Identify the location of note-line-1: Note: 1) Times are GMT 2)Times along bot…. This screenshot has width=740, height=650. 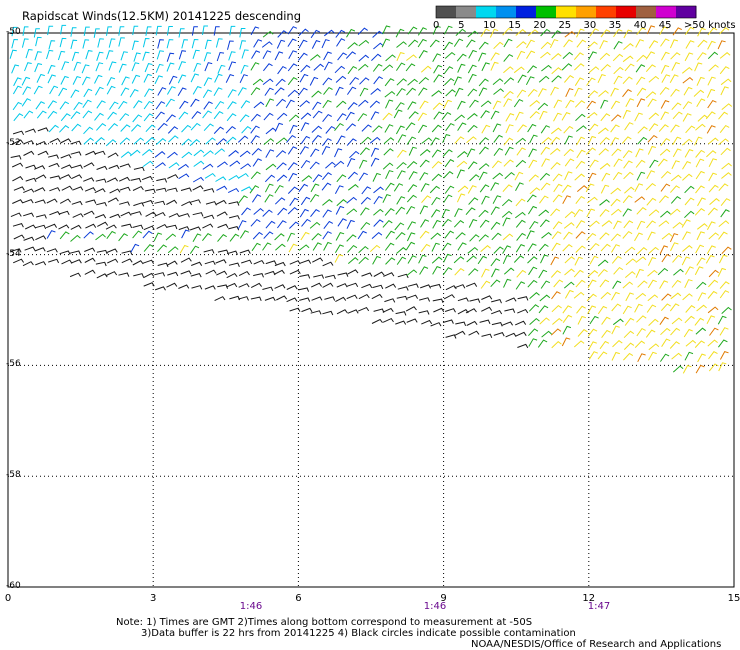
(324, 622).